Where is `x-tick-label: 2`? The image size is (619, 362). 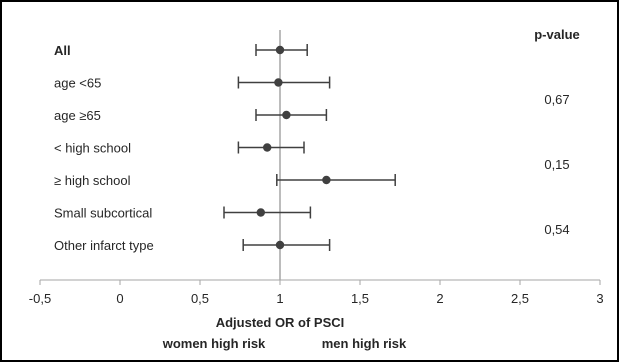
x-tick-label: 2 is located at coordinates (439, 298).